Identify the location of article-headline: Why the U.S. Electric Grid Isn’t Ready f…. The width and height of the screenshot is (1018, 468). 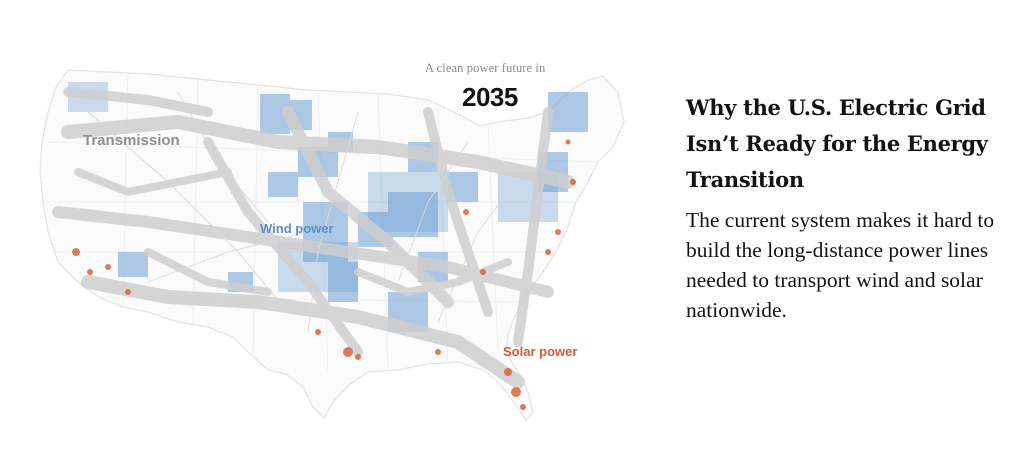
(837, 143).